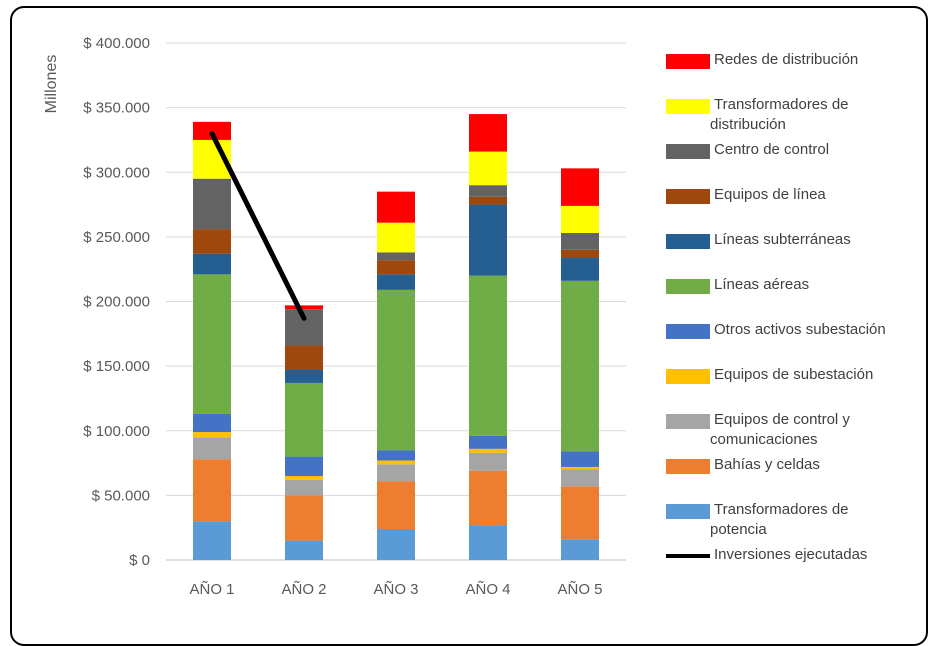 Image resolution: width=938 pixels, height=646 pixels. I want to click on y-tick-label: $ 150.000, so click(116, 366).